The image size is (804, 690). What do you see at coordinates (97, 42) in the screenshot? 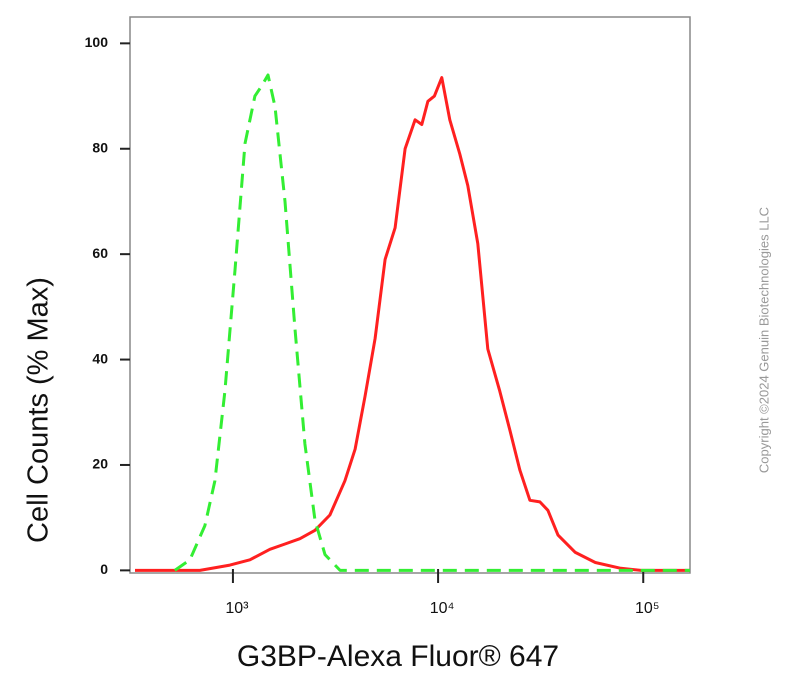
I see `y-tick-label: 100` at bounding box center [97, 42].